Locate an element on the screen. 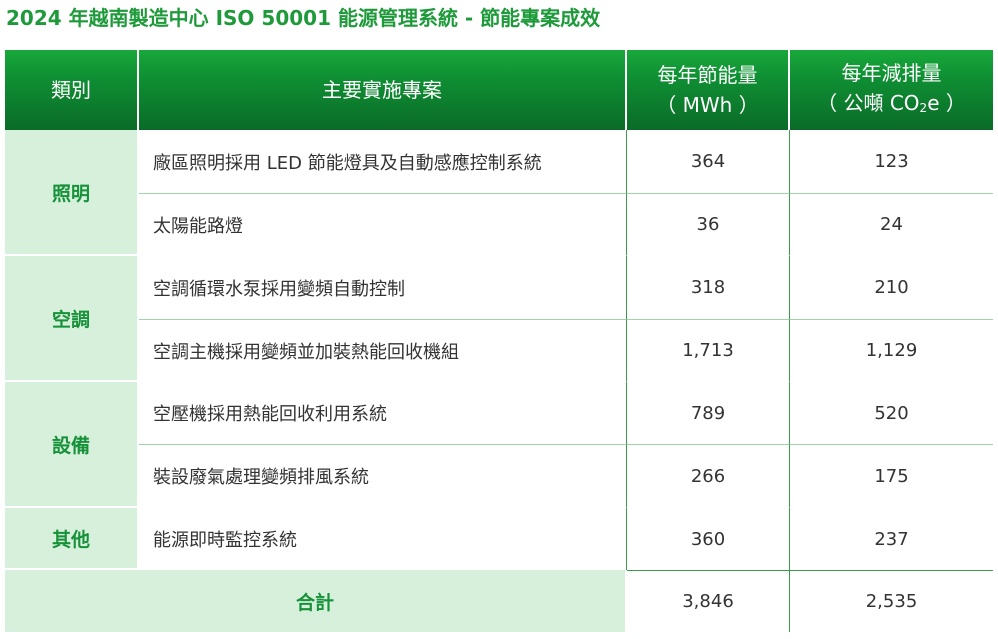 The height and width of the screenshot is (639, 998). table-cell-project: 能源即時監控系統 is located at coordinates (383, 539).